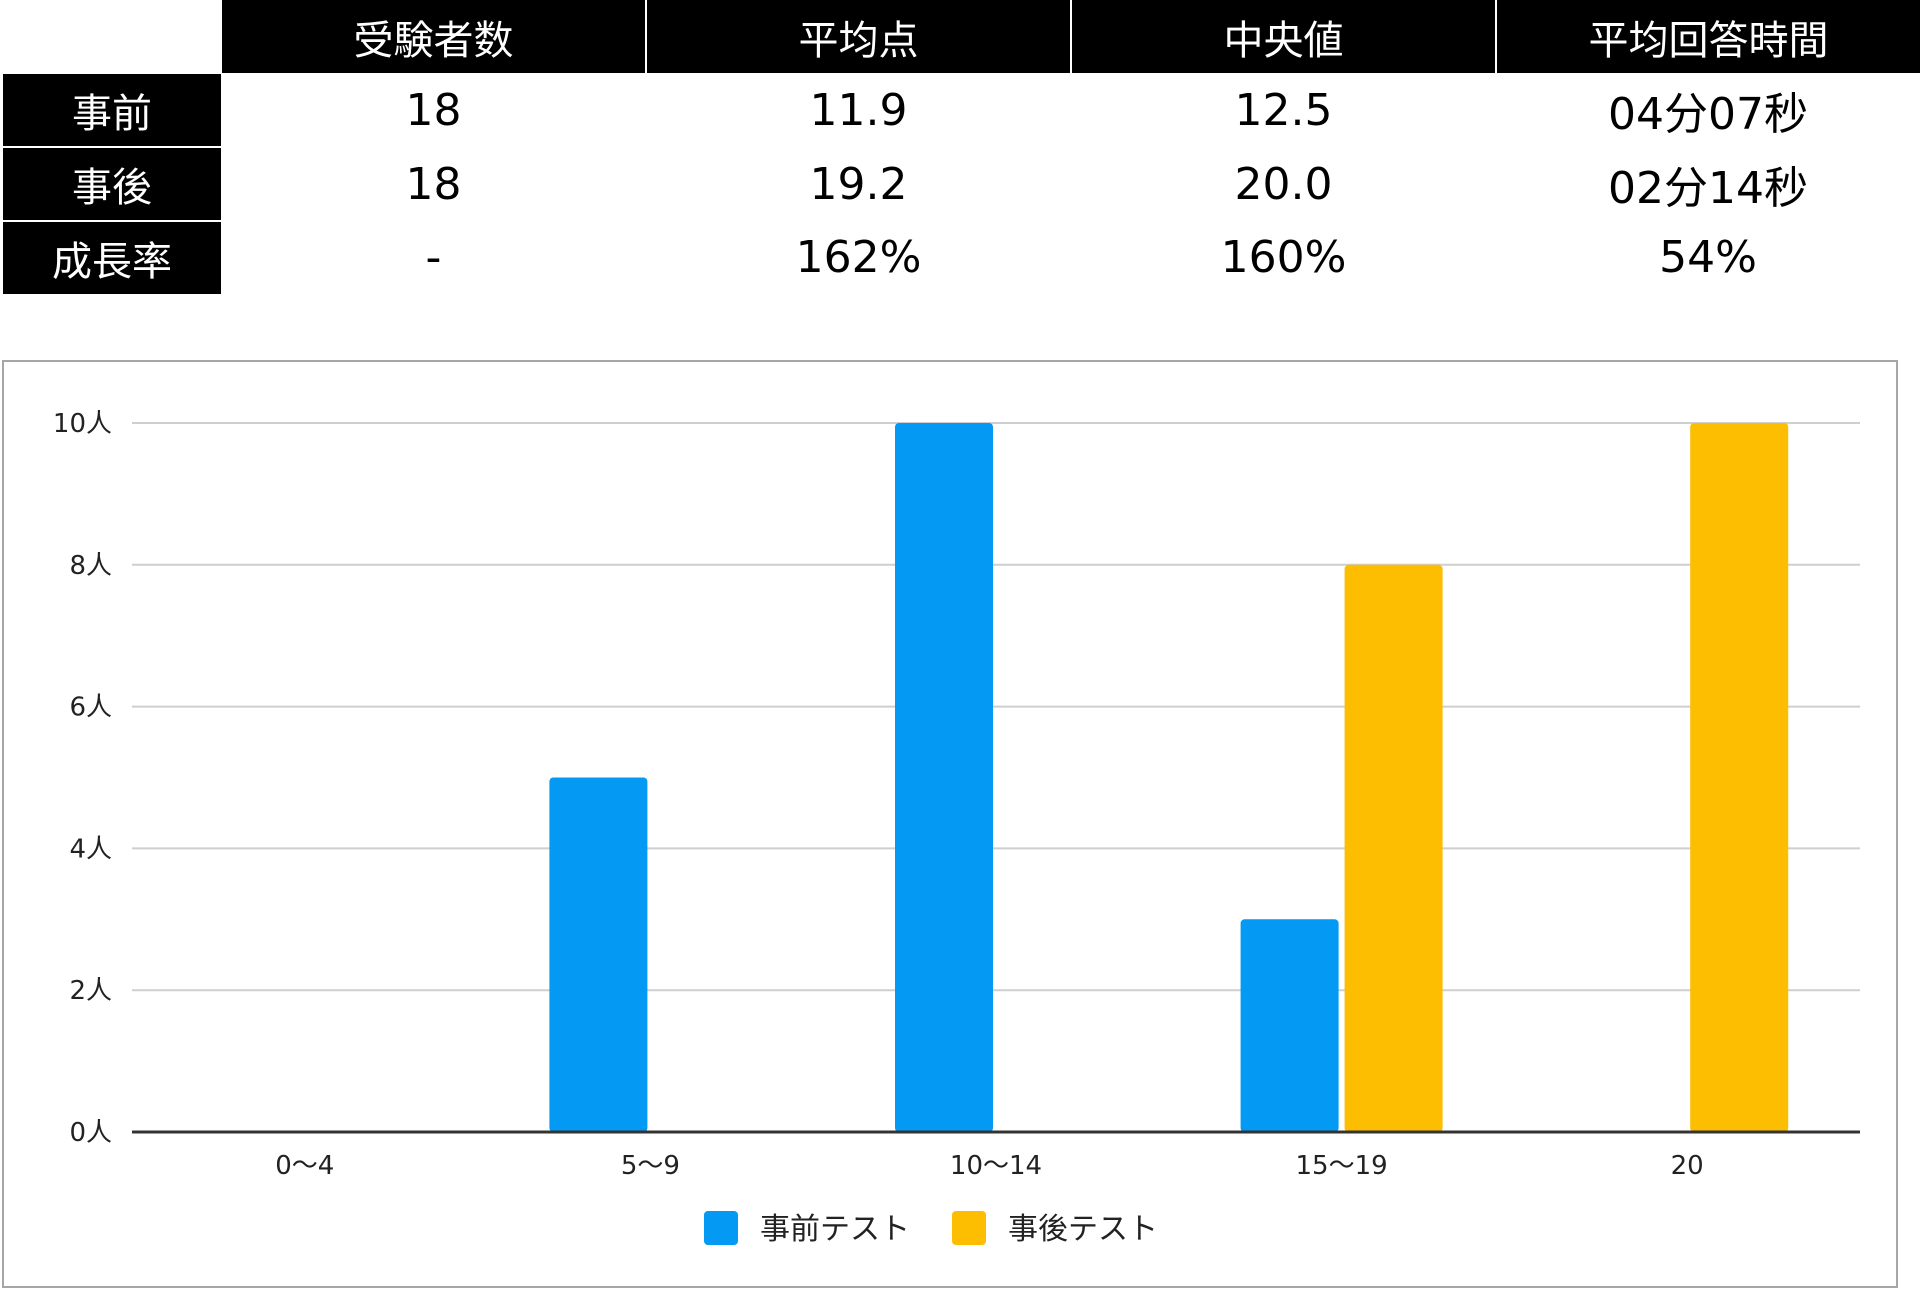 The width and height of the screenshot is (1920, 1290). I want to click on table-cell: 162%, so click(858, 257).